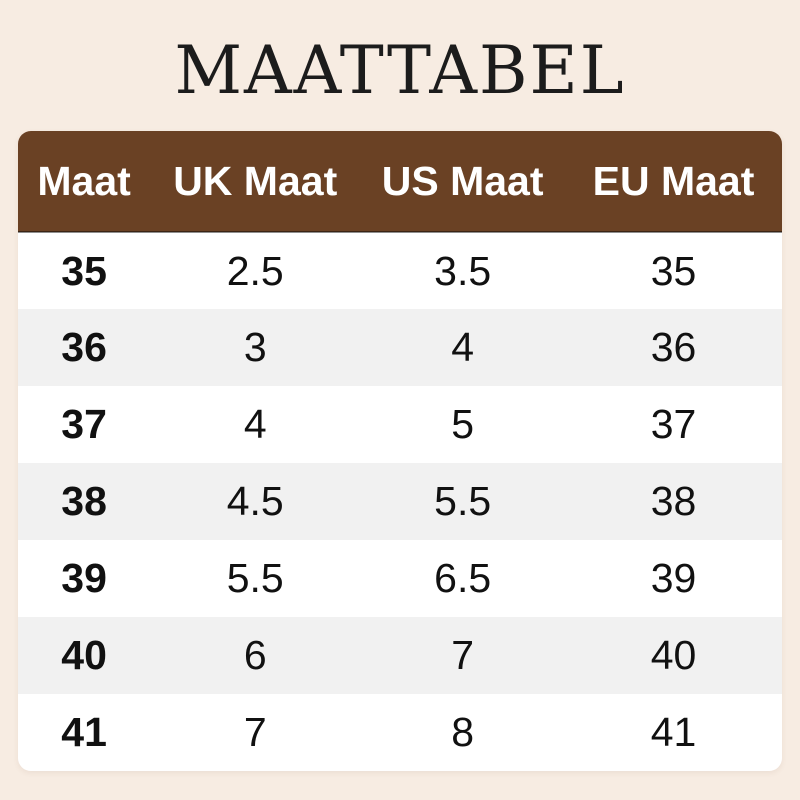  What do you see at coordinates (255, 182) in the screenshot?
I see `column-header-uk-maat: UK Maat` at bounding box center [255, 182].